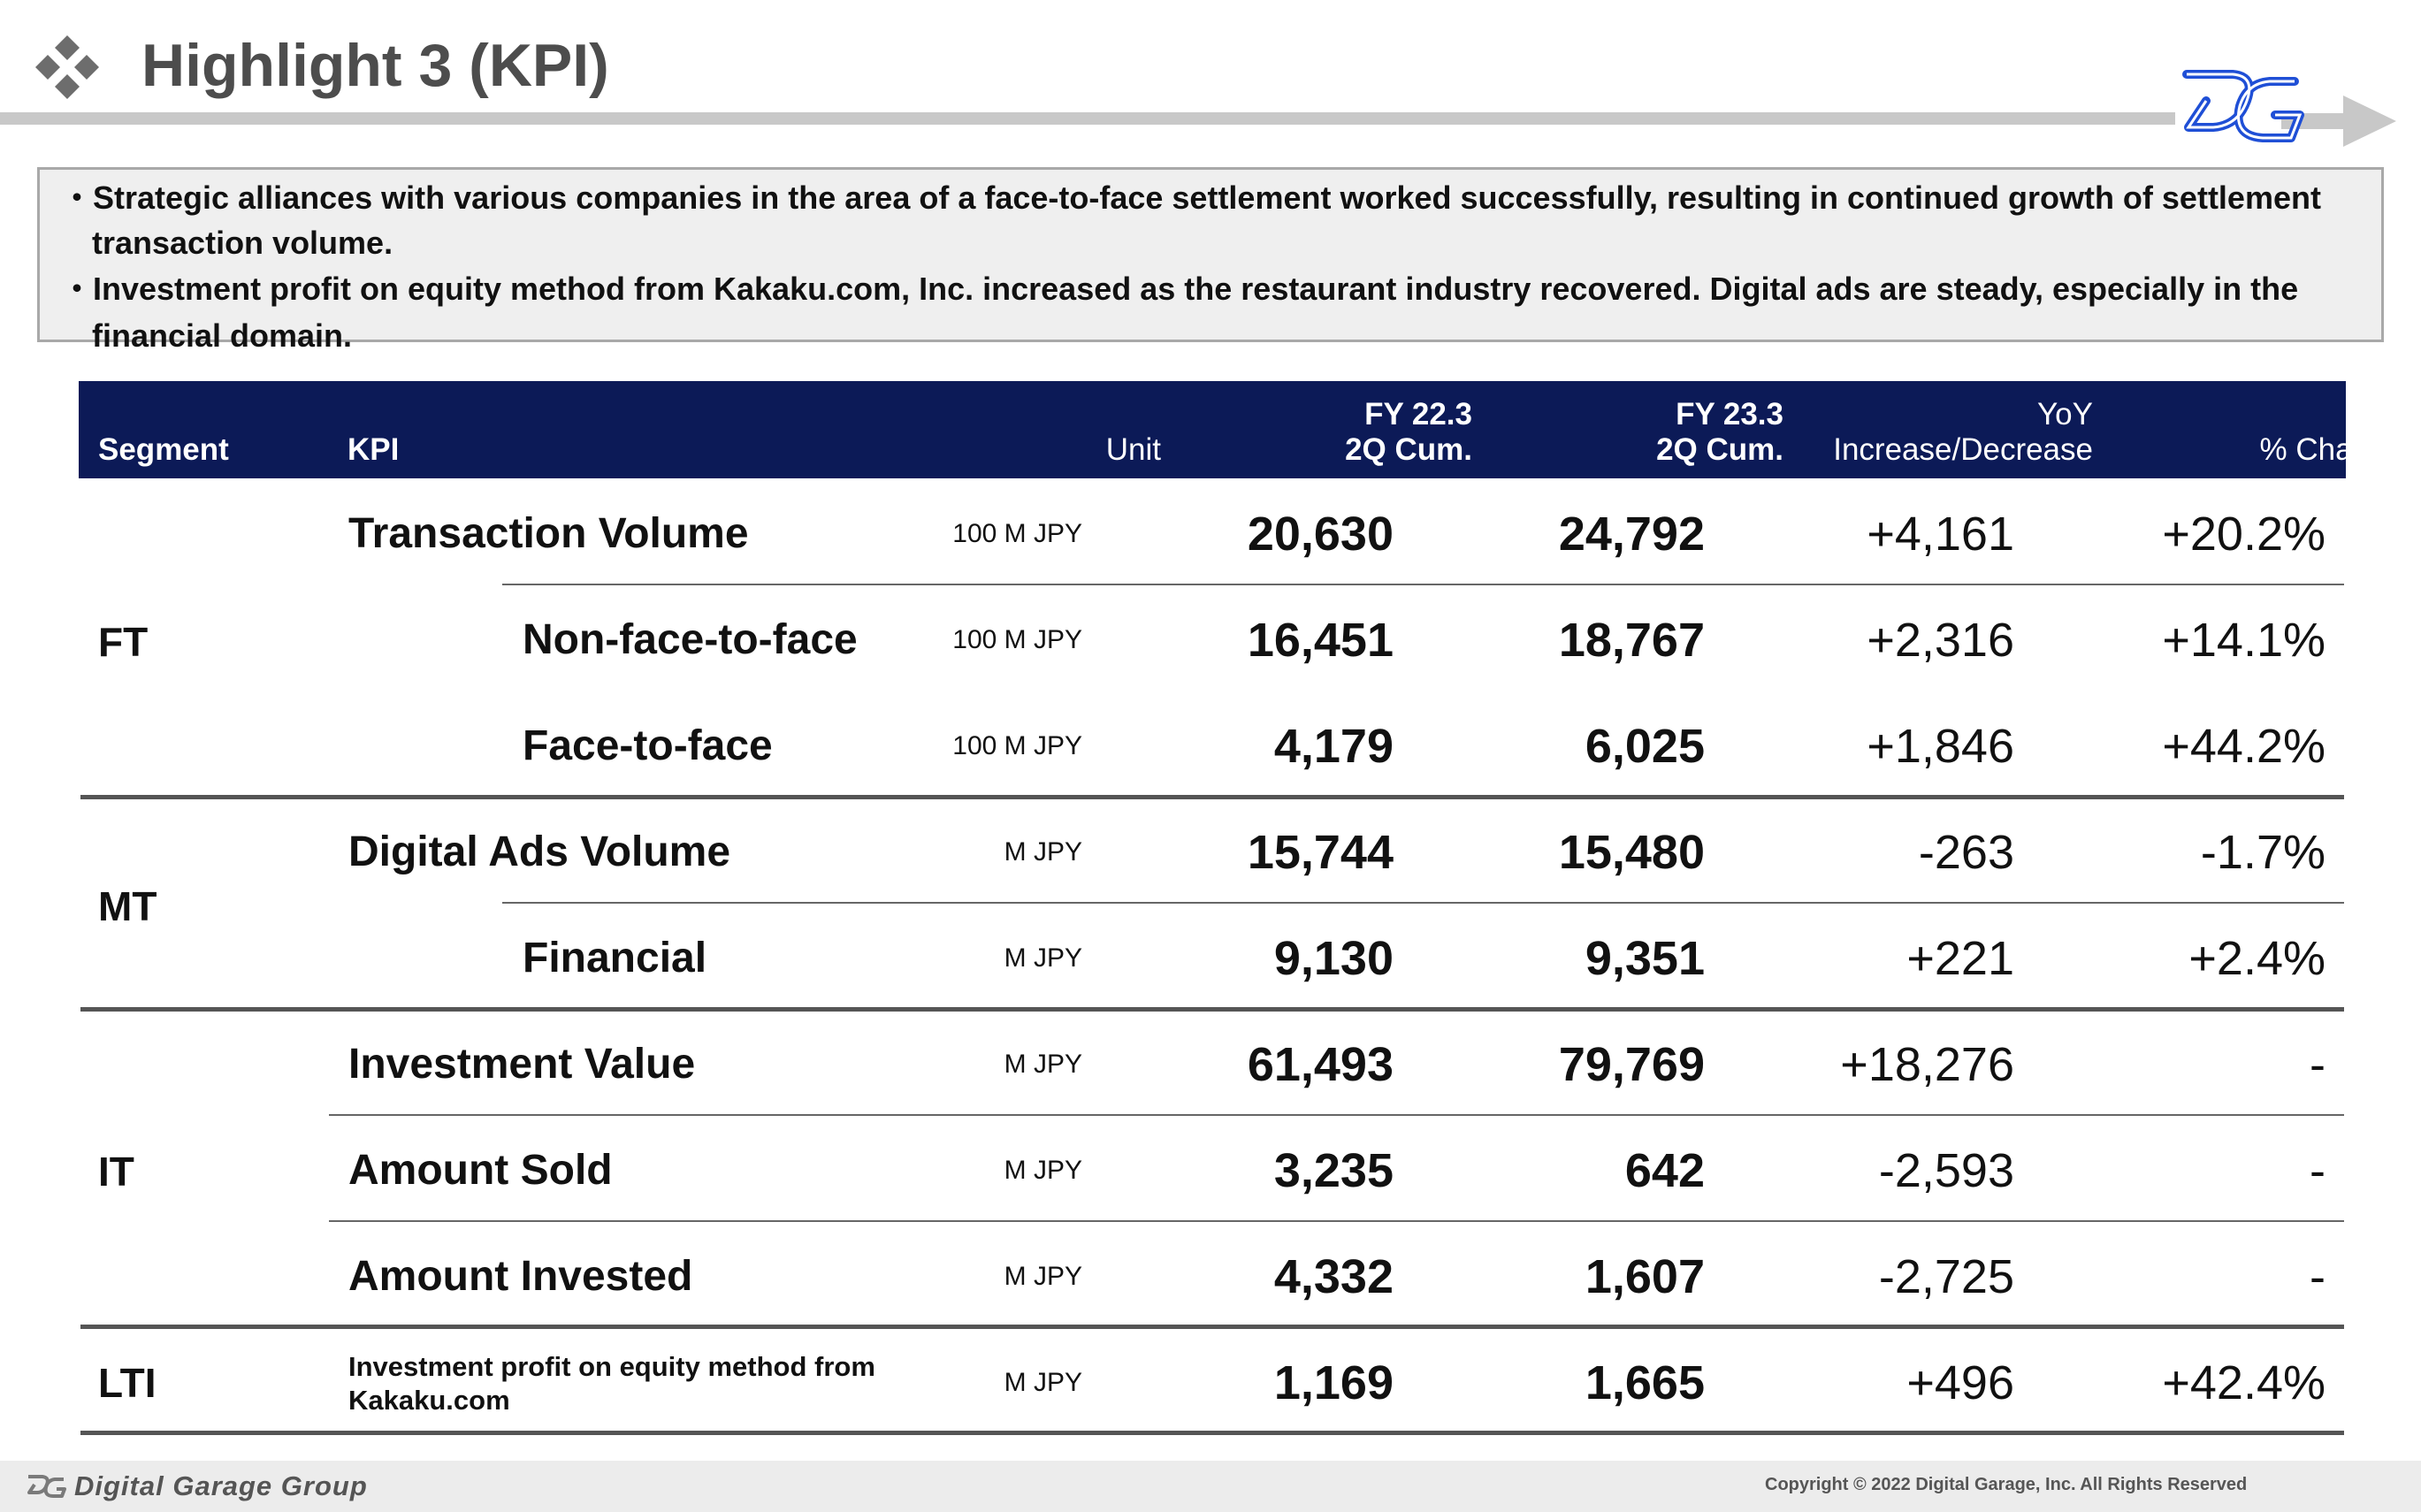 This screenshot has width=2421, height=1512. I want to click on header-fy22-line1: FY 22.3, so click(1418, 414).